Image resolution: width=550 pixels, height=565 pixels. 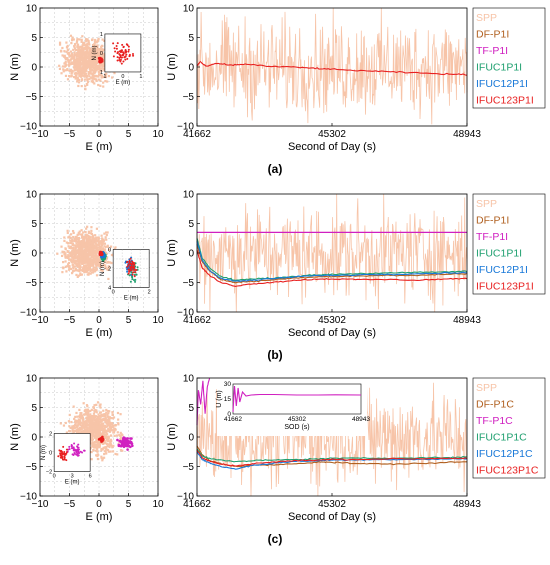 I want to click on inset-x-tick-label: 41662, so click(x=233, y=419).